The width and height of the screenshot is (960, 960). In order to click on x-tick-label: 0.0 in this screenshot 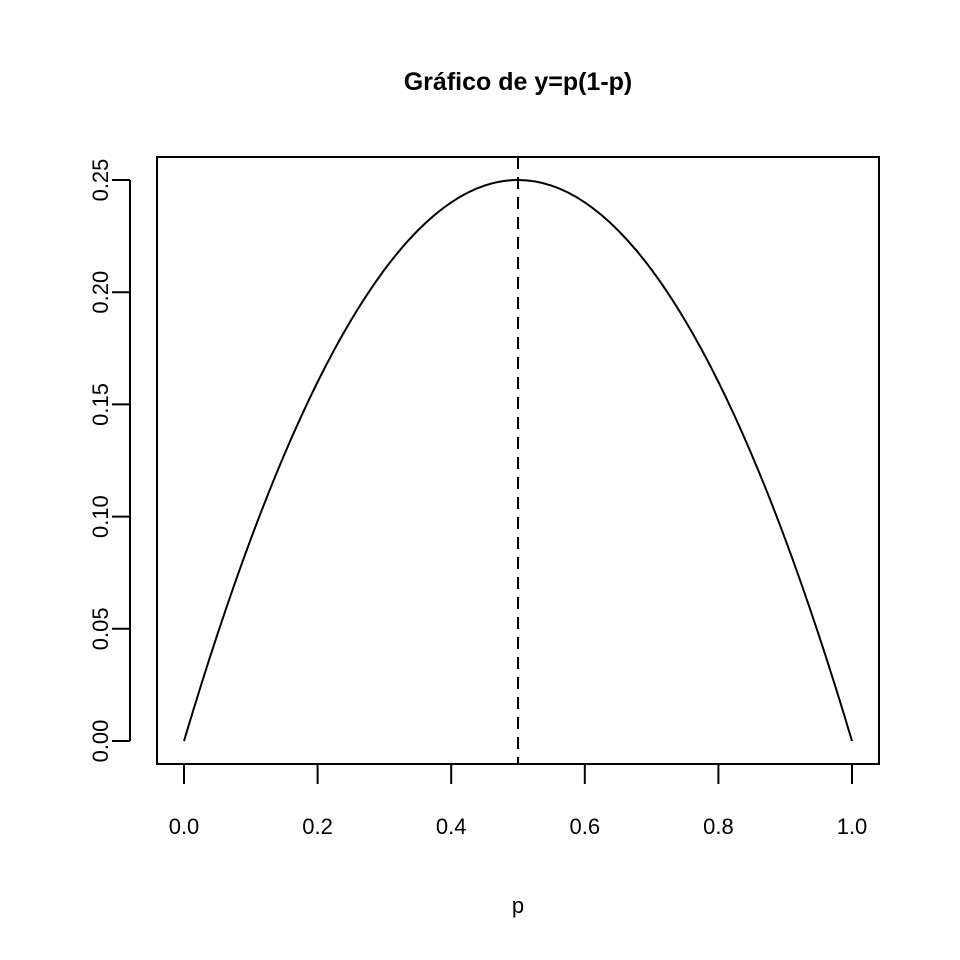, I will do `click(184, 826)`.